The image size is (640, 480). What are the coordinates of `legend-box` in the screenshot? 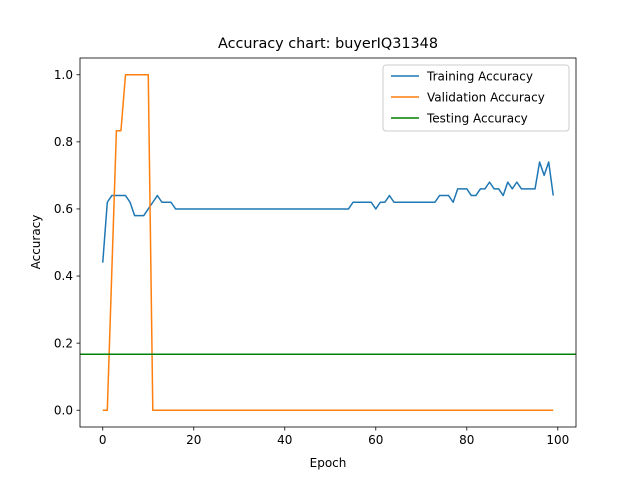 It's located at (476, 98).